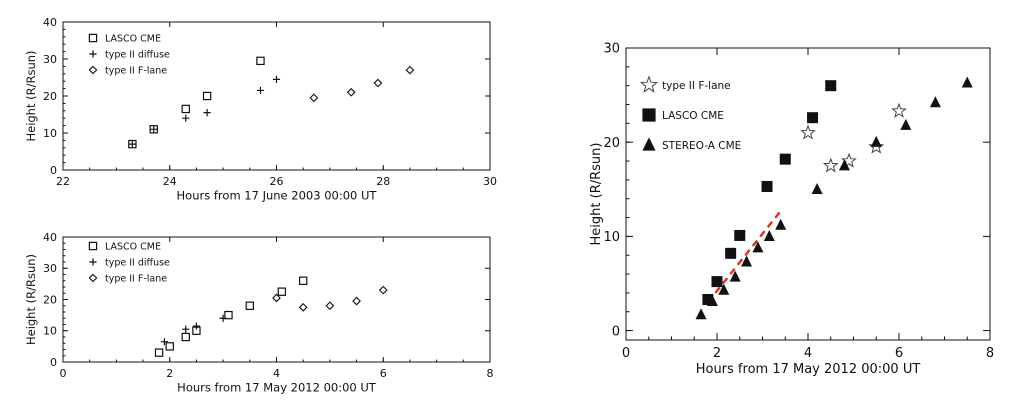 The height and width of the screenshot is (420, 1030). Describe the element at coordinates (277, 196) in the screenshot. I see `x-axis-label: Hours from 17 June 2003 00:00 UT` at that location.